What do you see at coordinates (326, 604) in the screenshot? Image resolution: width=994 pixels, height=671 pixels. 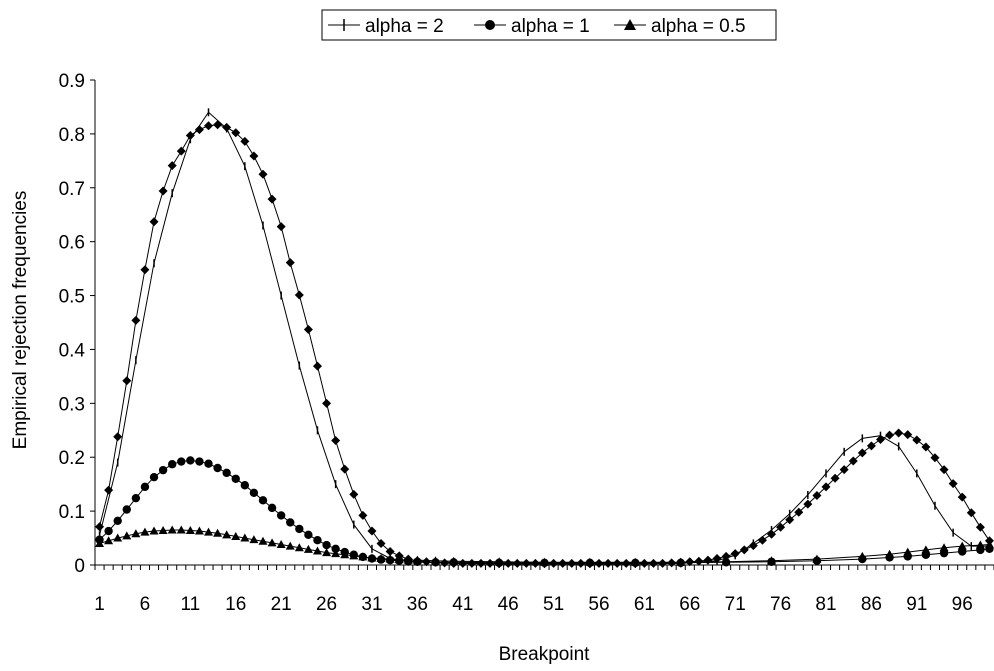 I see `x-tick-label: 26` at bounding box center [326, 604].